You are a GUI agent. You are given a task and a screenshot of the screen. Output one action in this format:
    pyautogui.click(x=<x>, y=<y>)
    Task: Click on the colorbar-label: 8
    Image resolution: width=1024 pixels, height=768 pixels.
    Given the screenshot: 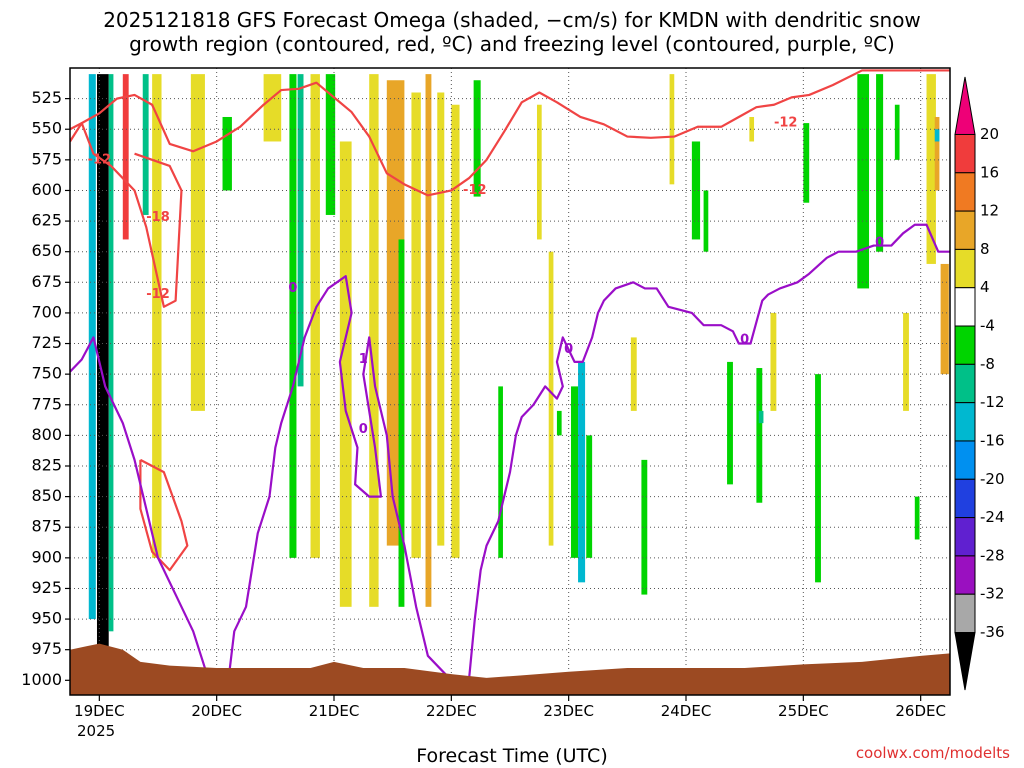 What is the action you would take?
    pyautogui.click(x=985, y=249)
    